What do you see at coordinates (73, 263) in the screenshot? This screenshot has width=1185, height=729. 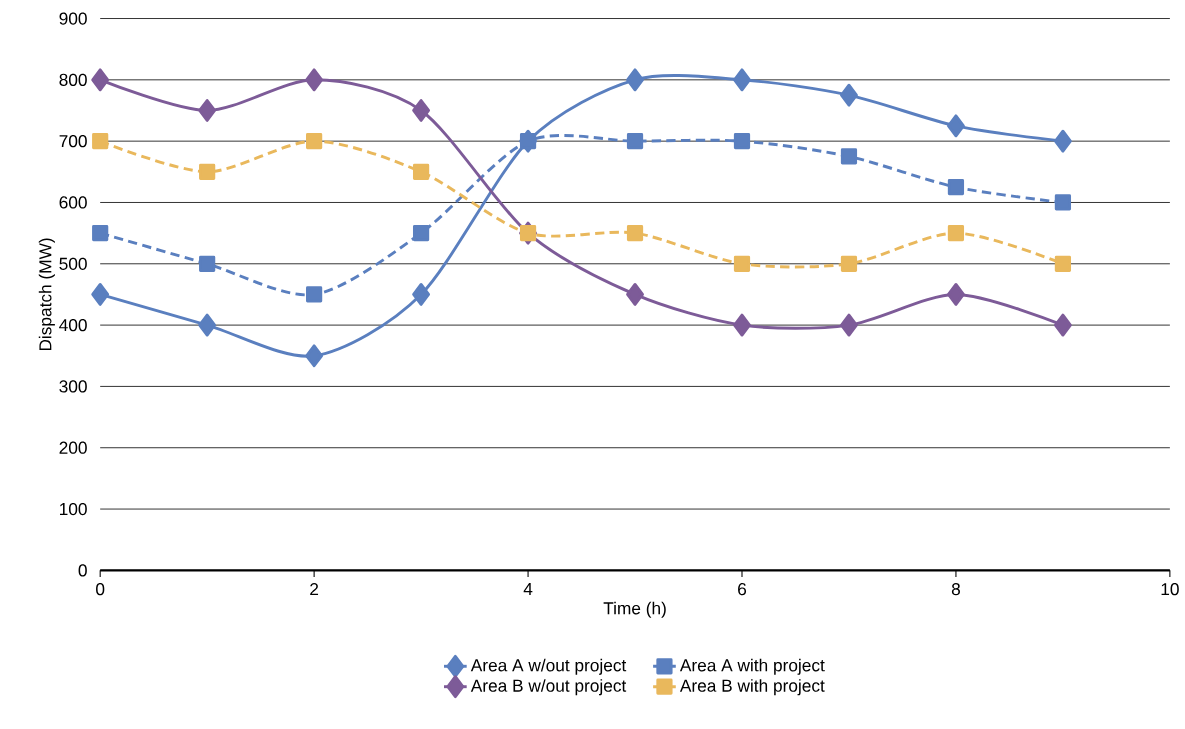 I see `y-tick-label: 500` at bounding box center [73, 263].